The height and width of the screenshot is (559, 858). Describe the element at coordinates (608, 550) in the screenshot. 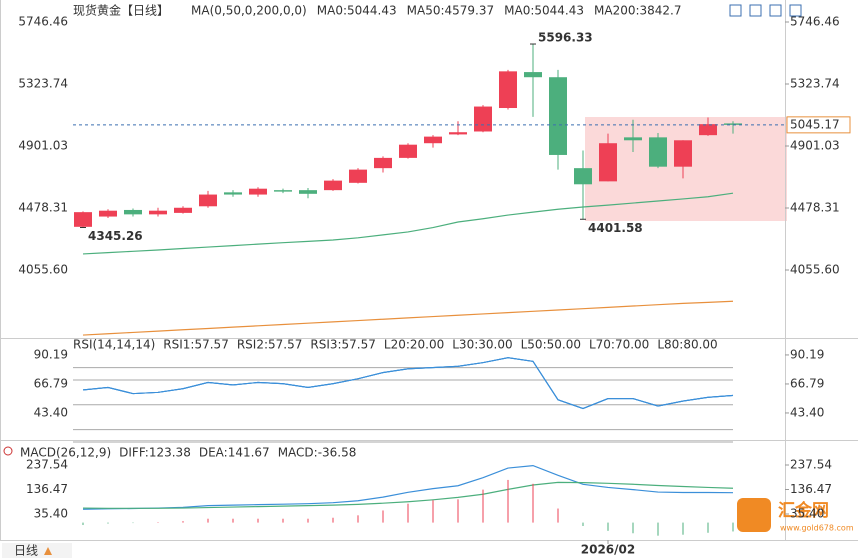

I see `x-tick-label: 2026/02` at that location.